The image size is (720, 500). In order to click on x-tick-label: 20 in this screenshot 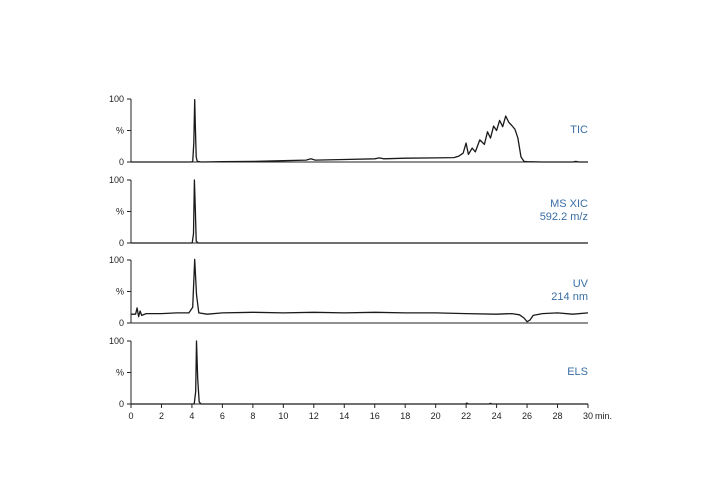, I will do `click(436, 416)`.